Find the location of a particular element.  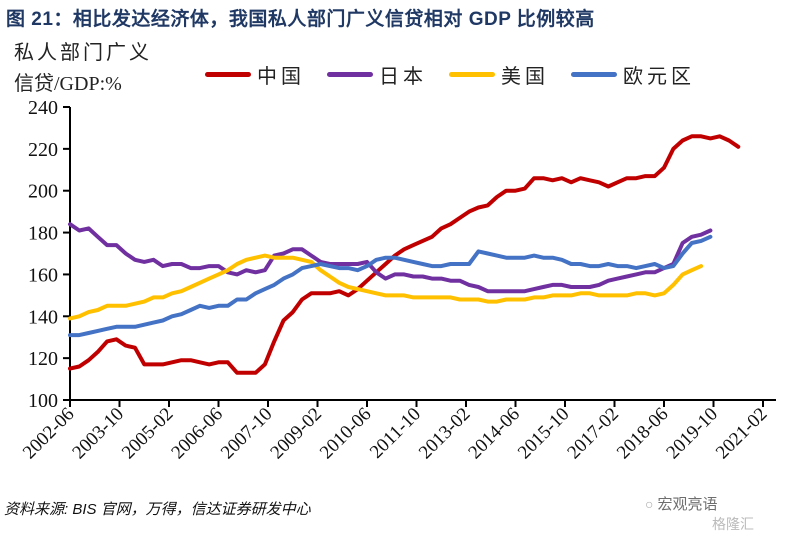

legend-swatch-japan is located at coordinates (350, 74).